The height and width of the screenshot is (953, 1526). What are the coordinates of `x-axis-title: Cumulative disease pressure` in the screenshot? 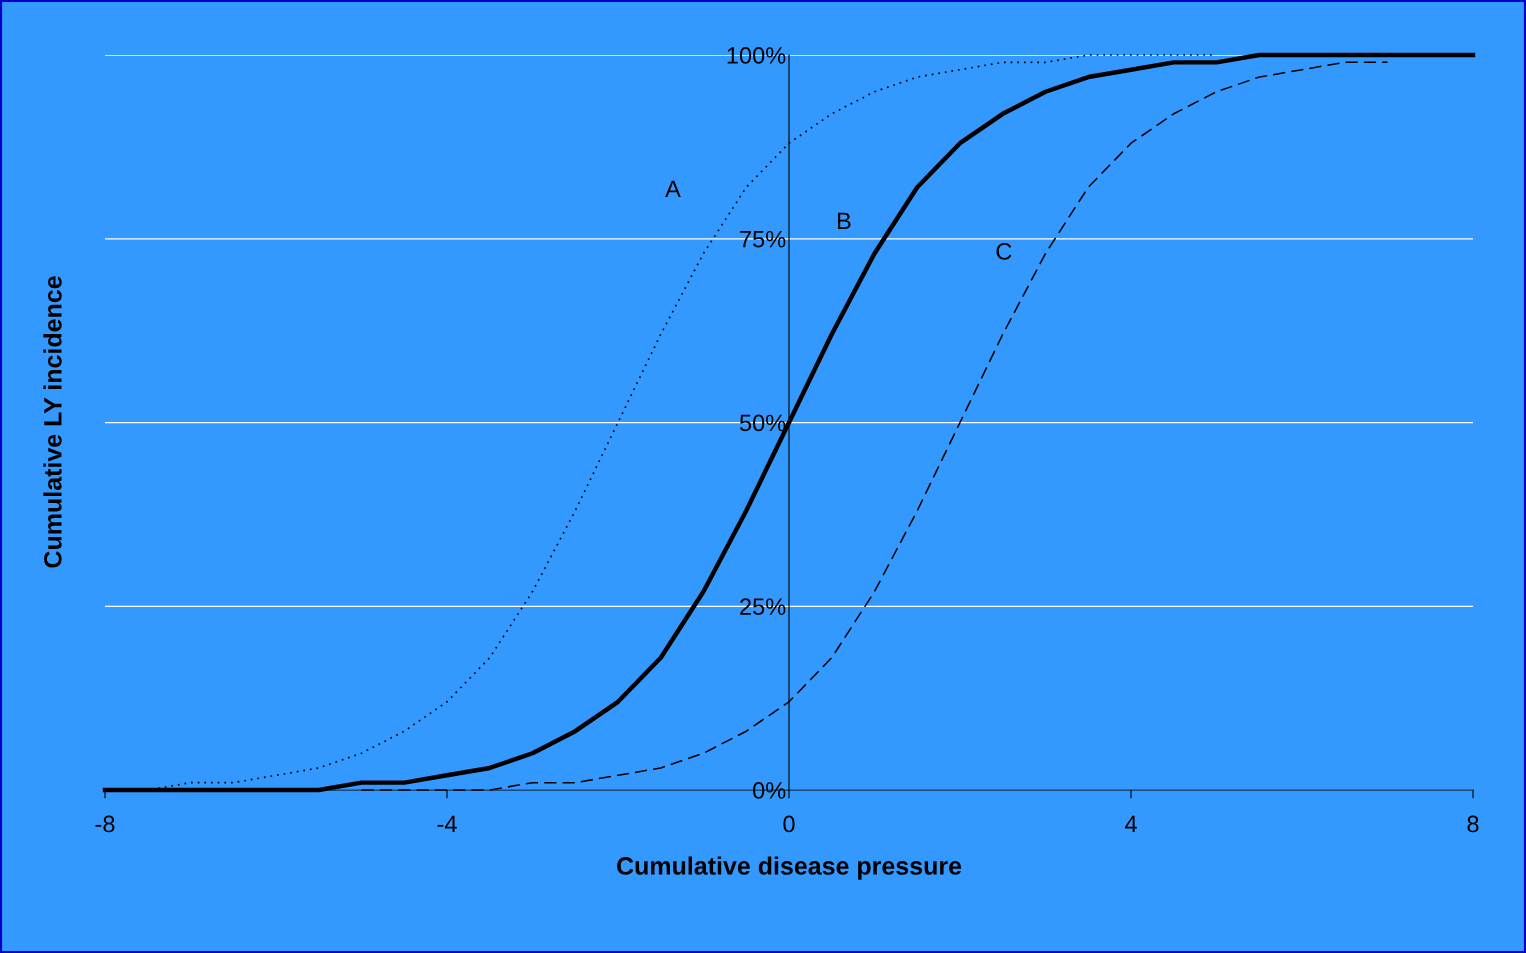 It's located at (789, 868).